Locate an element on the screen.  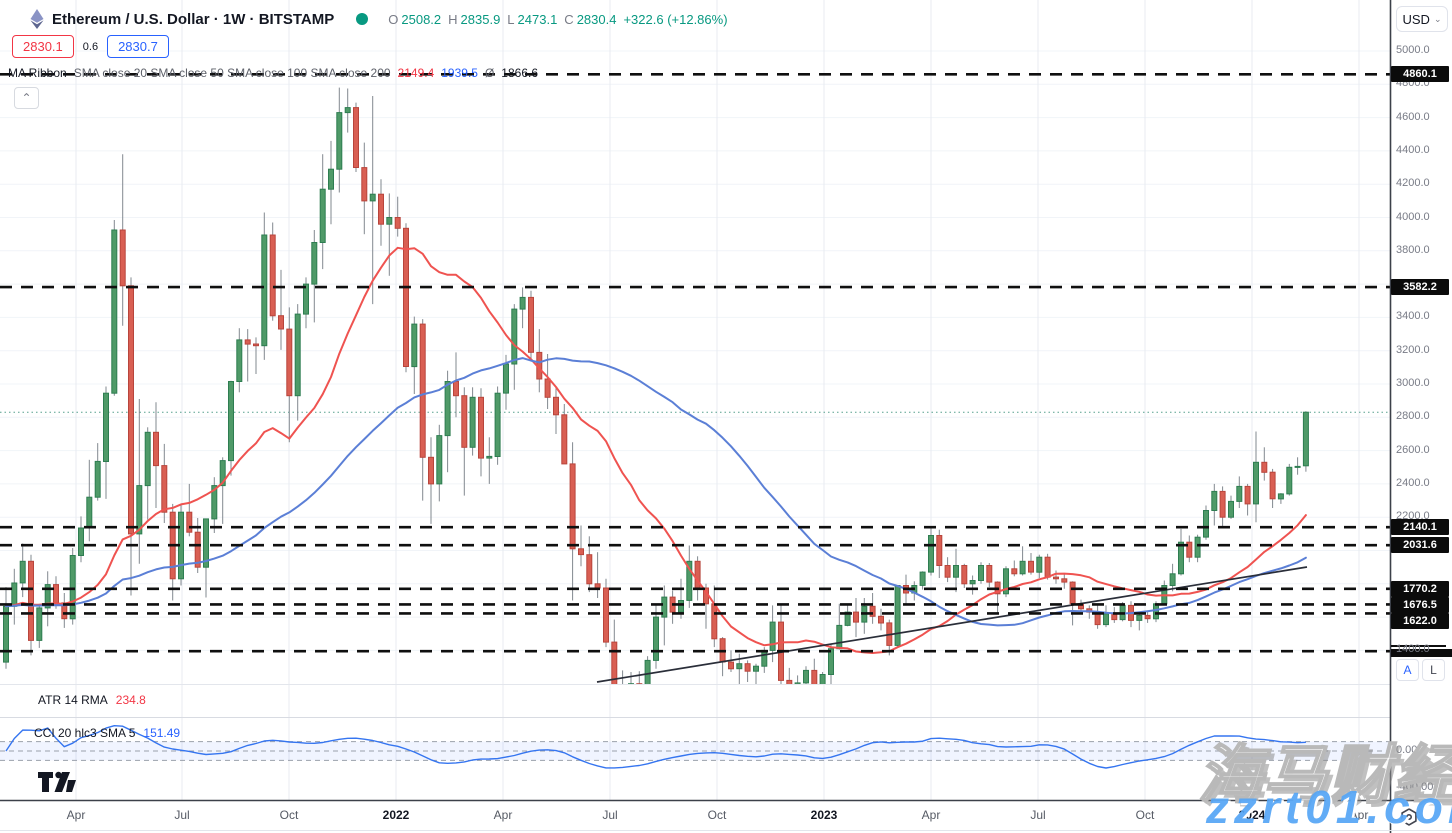
time-axis-year-label: 2023 is located at coordinates (824, 815).